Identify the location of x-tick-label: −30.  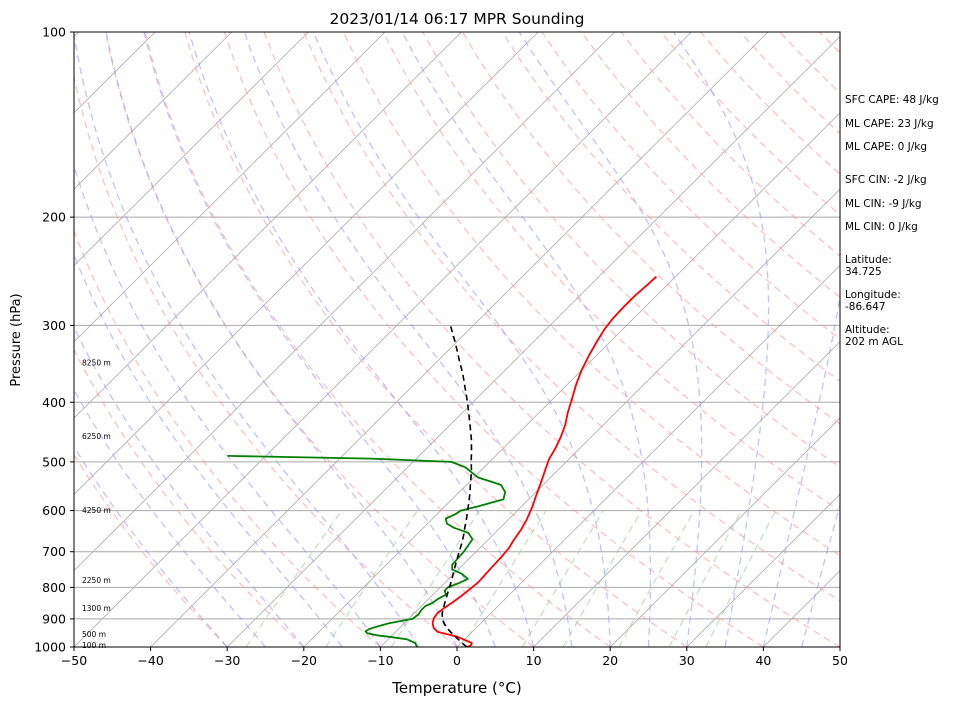
(227, 660).